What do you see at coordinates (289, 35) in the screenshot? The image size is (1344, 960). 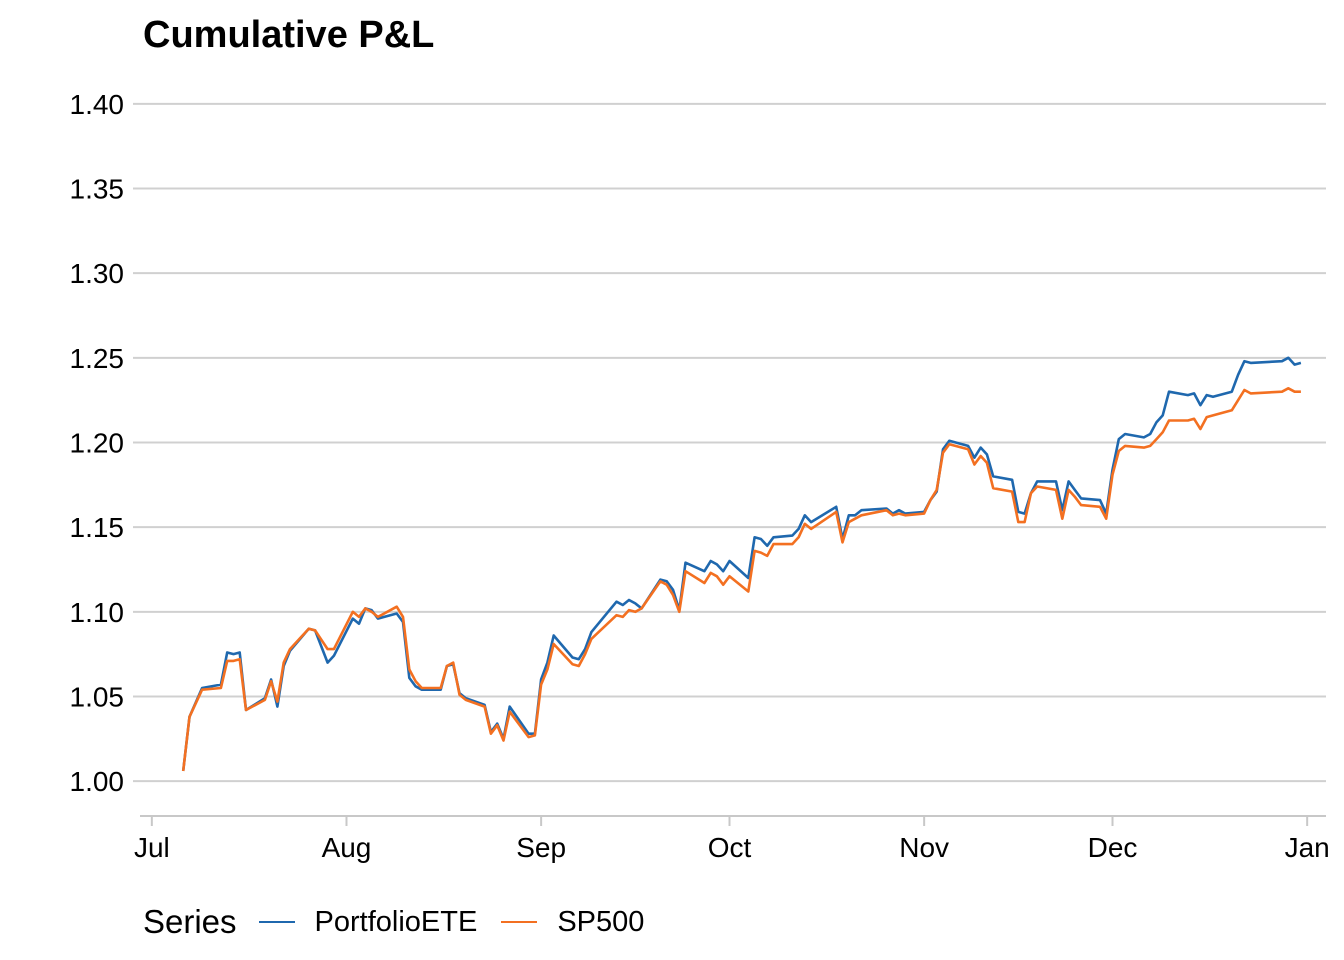 I see `chart-title: Cumulative P&L` at bounding box center [289, 35].